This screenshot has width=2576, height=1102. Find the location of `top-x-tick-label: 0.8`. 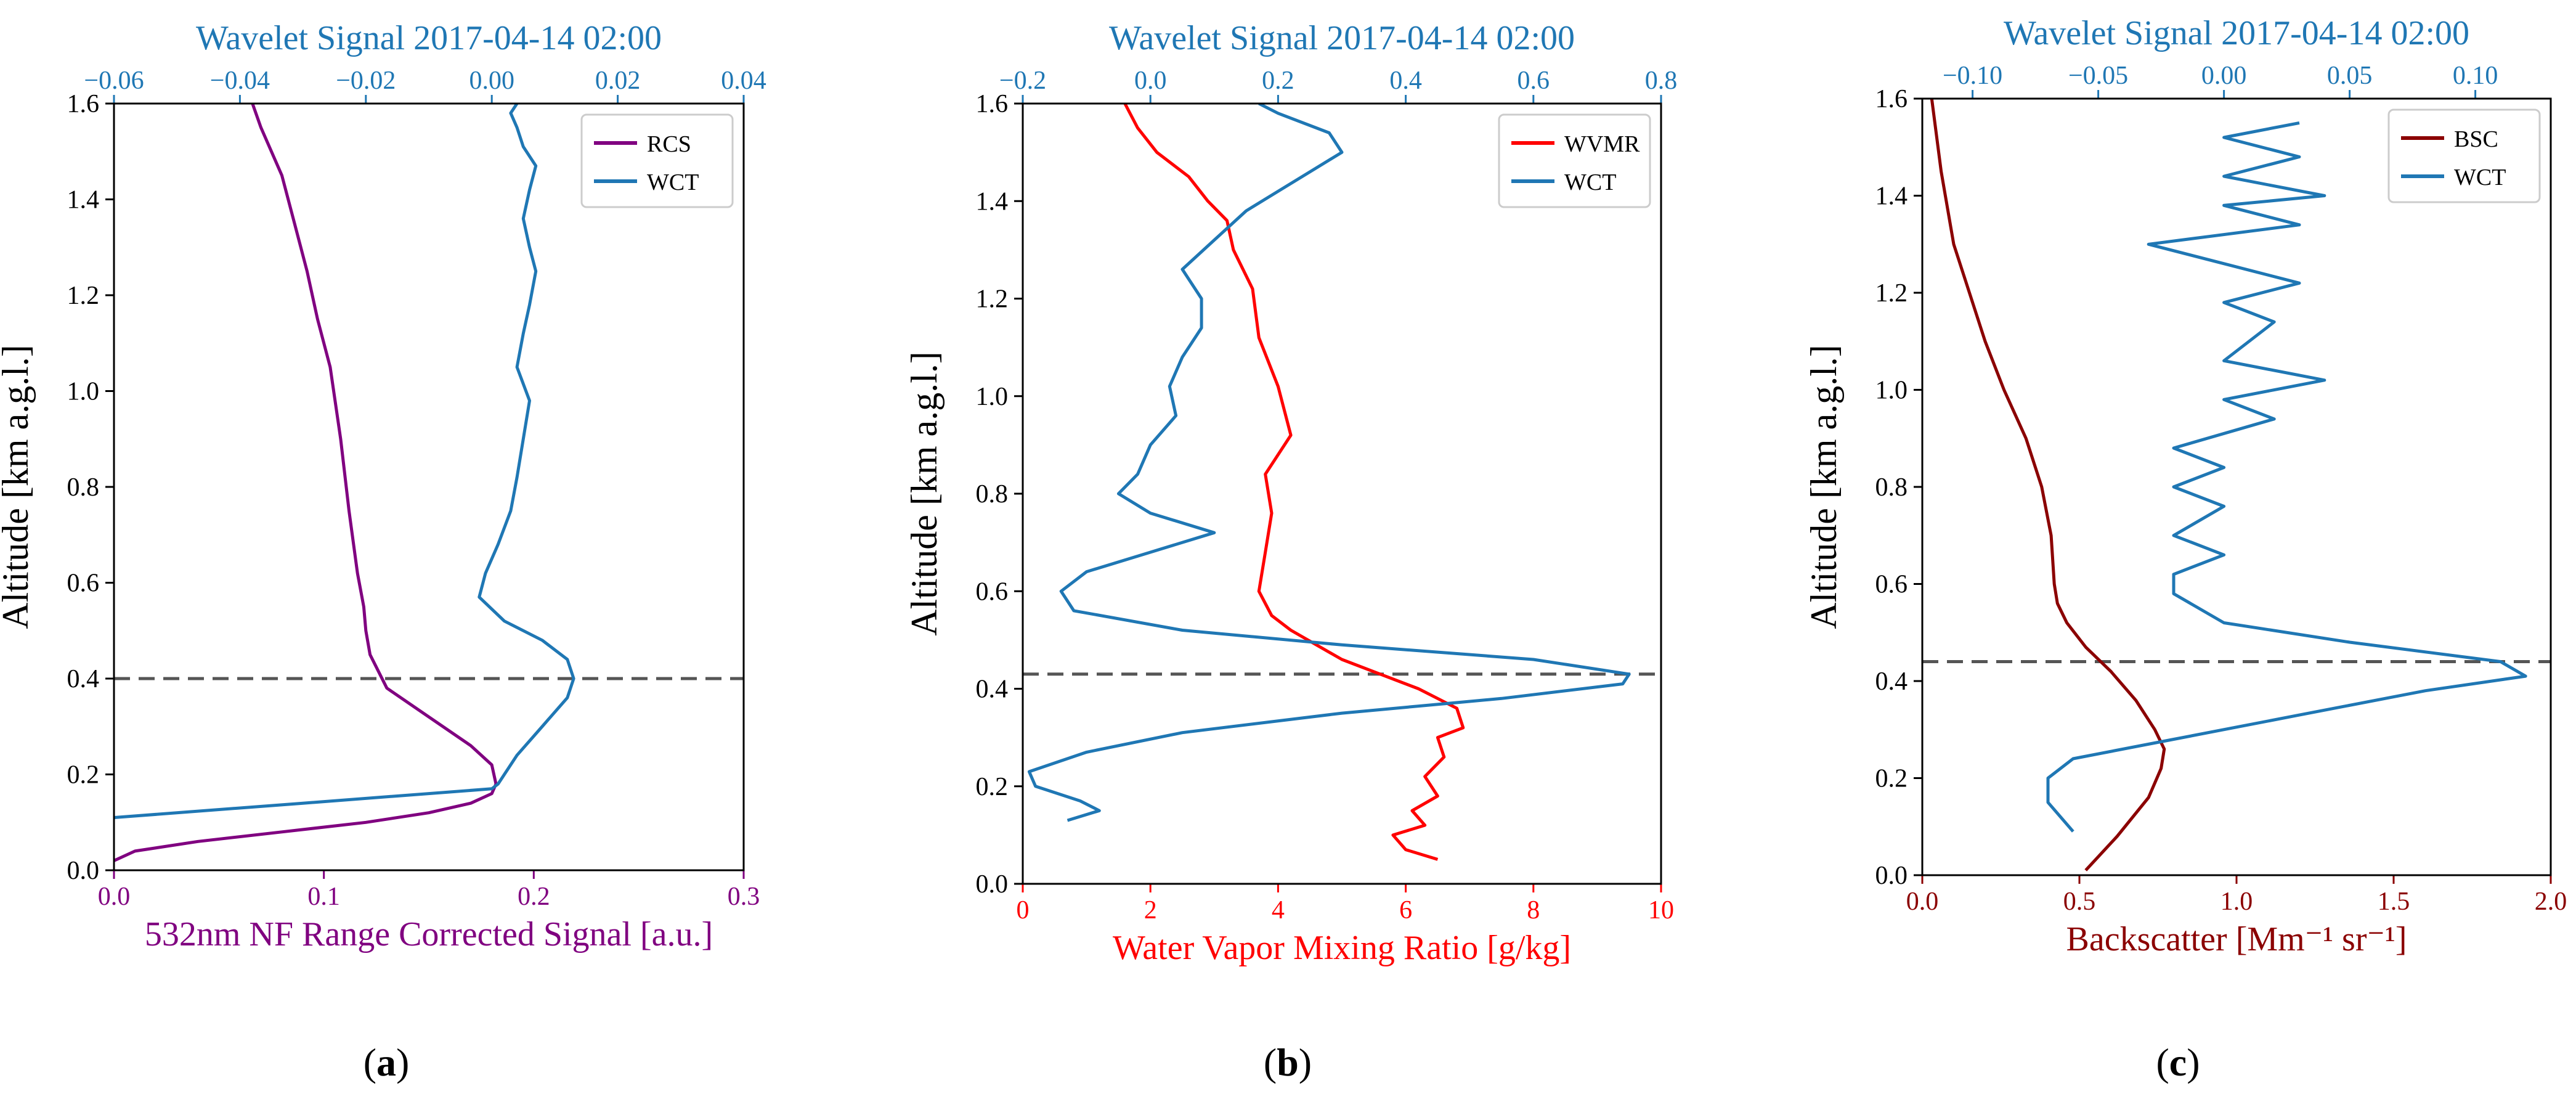

top-x-tick-label: 0.8 is located at coordinates (1661, 81).